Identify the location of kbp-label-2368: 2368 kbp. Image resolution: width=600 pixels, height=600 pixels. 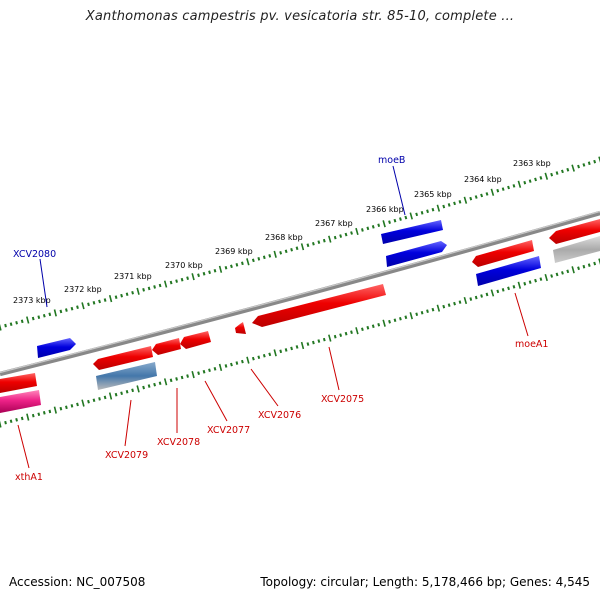
(284, 237).